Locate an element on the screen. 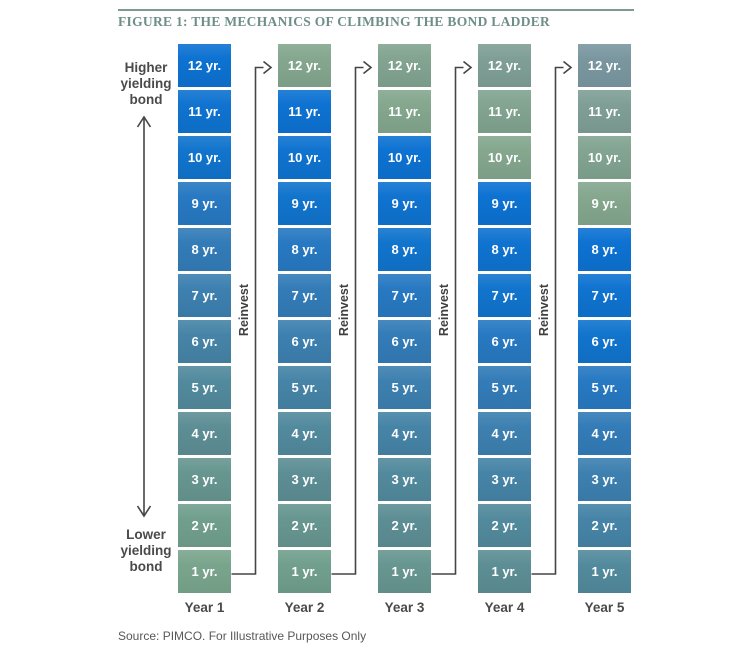  lower-yield-line-3: bond is located at coordinates (146, 566).